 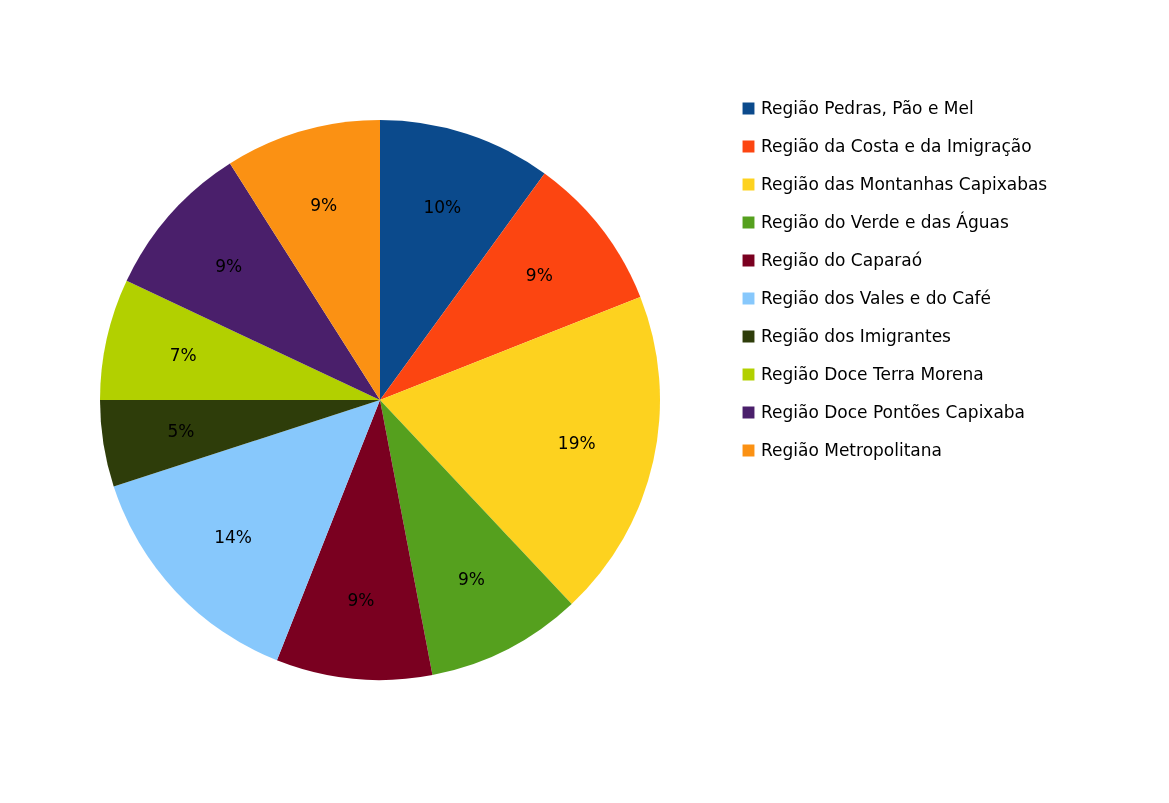 What do you see at coordinates (856, 335) in the screenshot?
I see `legend-label: Região dos Imigrantes` at bounding box center [856, 335].